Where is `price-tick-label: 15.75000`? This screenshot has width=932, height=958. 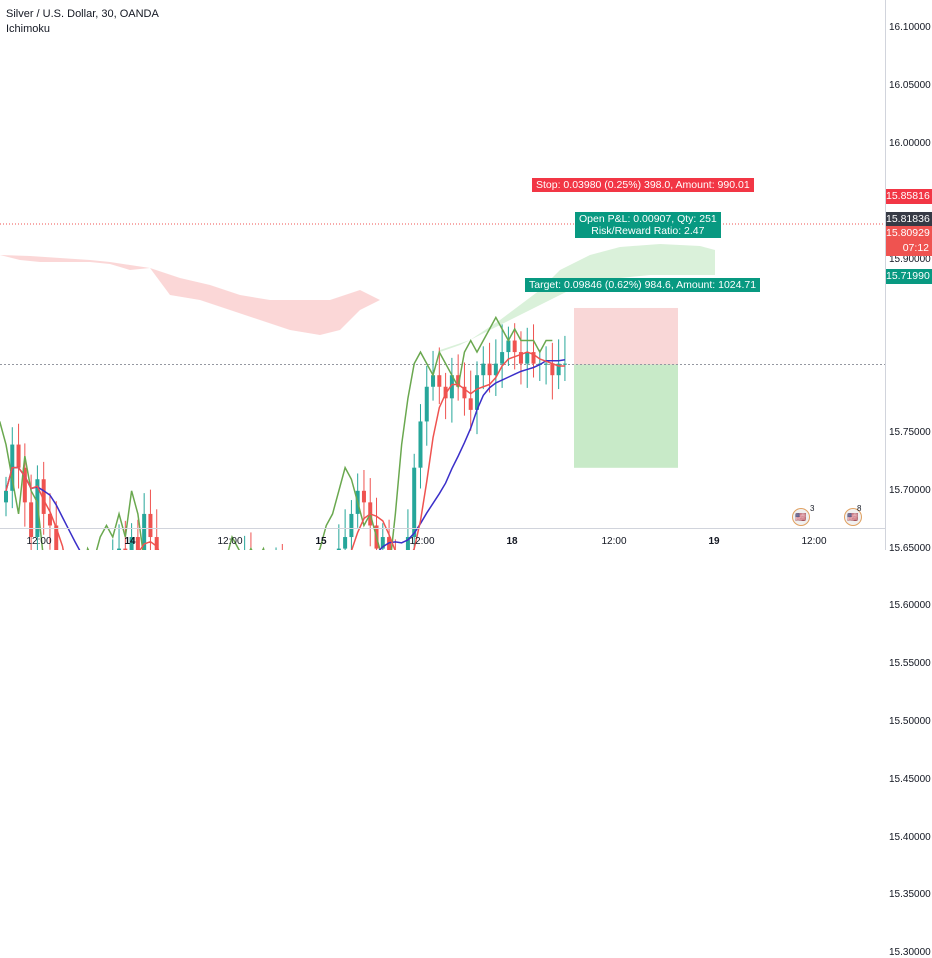
price-tick-label: 15.75000 is located at coordinates (910, 432).